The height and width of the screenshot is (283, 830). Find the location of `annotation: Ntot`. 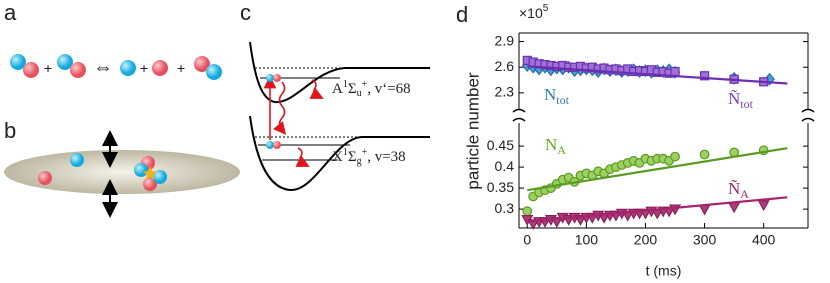

annotation: Ntot is located at coordinates (557, 96).